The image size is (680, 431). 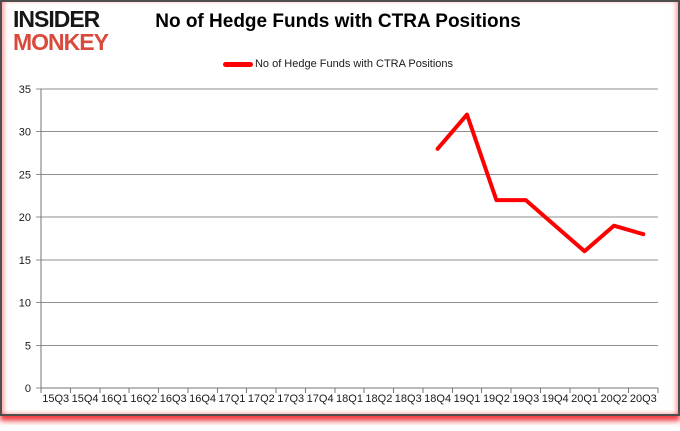 What do you see at coordinates (55, 399) in the screenshot?
I see `x-tick-label: 15Q3` at bounding box center [55, 399].